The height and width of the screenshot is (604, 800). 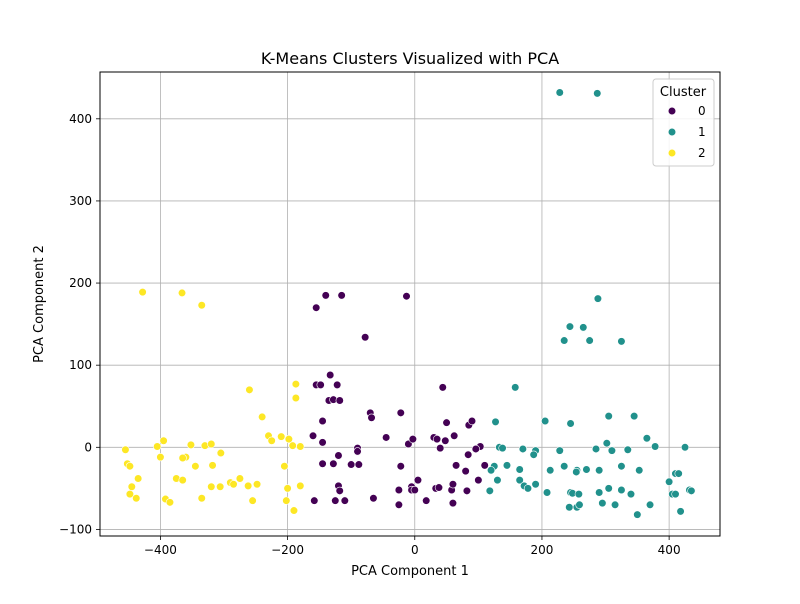 I want to click on x-tick-label: −200, so click(x=287, y=550).